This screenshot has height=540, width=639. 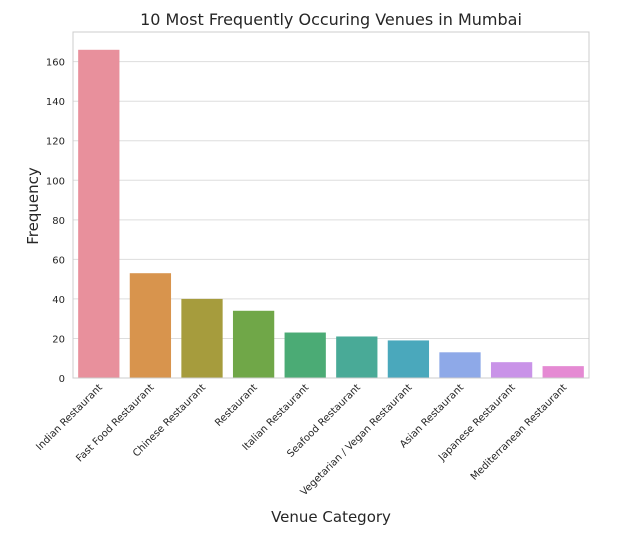 What do you see at coordinates (511, 370) in the screenshot?
I see `bar-japanese-restaurant` at bounding box center [511, 370].